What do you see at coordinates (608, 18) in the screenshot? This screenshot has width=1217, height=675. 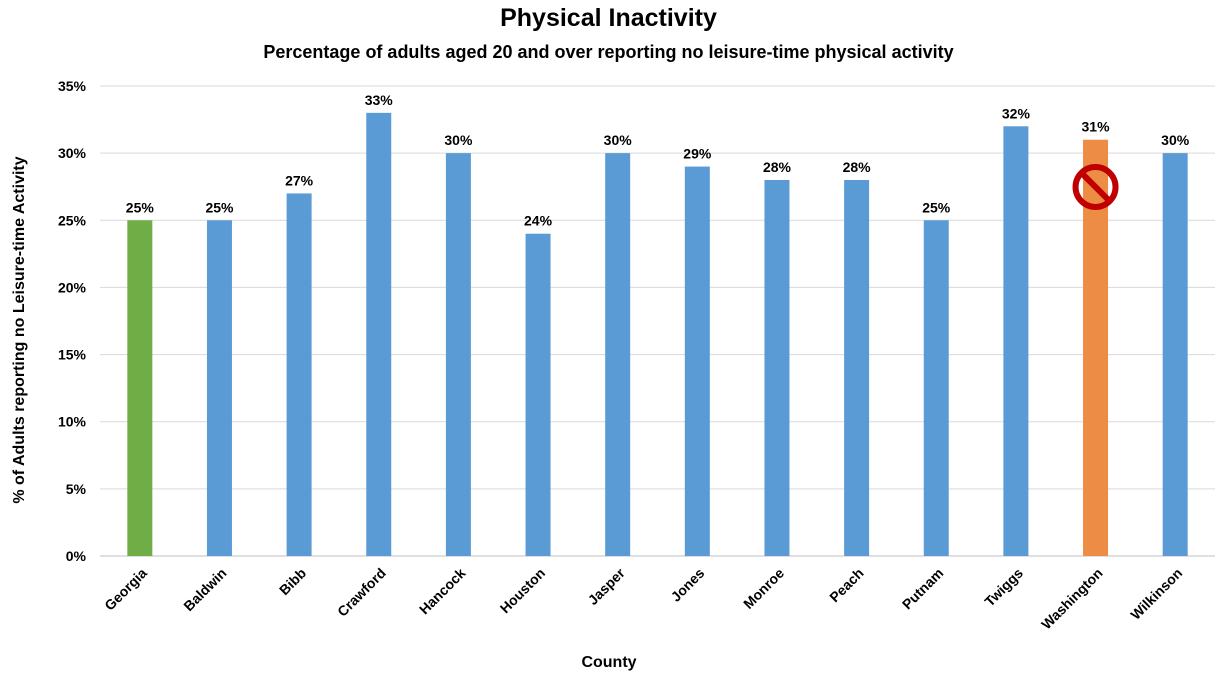 I see `chart-title: Physical Inactivity` at bounding box center [608, 18].